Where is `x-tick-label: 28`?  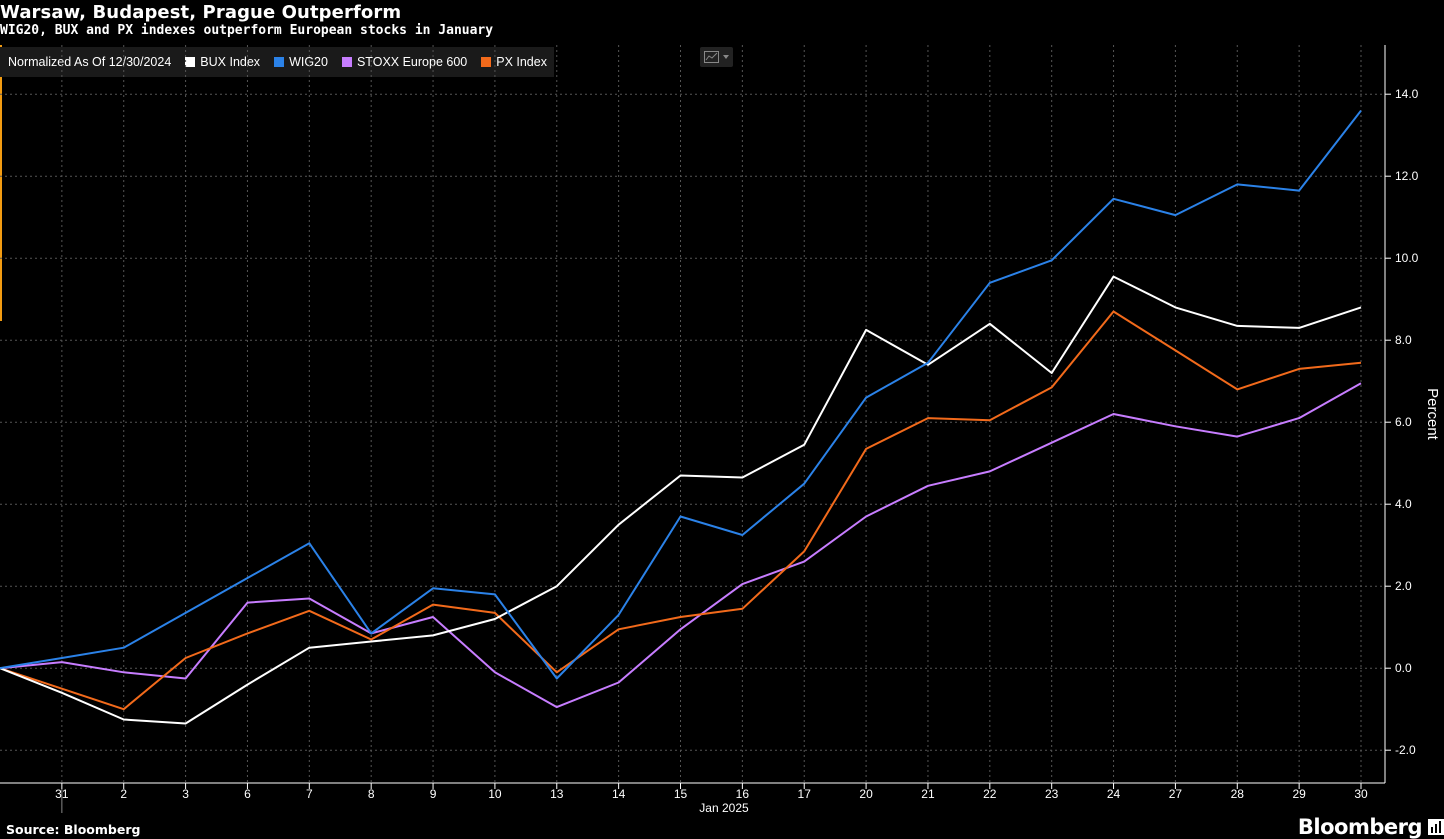
x-tick-label: 28 is located at coordinates (1238, 794).